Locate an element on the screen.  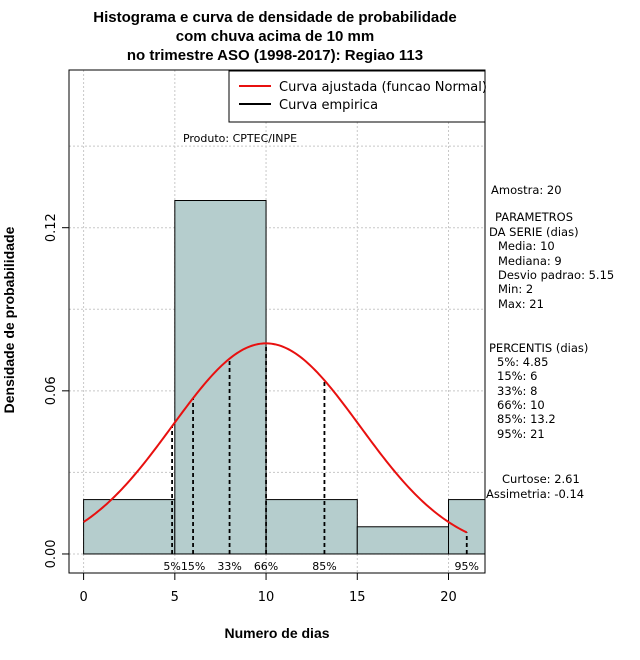
x-axis-title: Numero de dias is located at coordinates (276, 633).